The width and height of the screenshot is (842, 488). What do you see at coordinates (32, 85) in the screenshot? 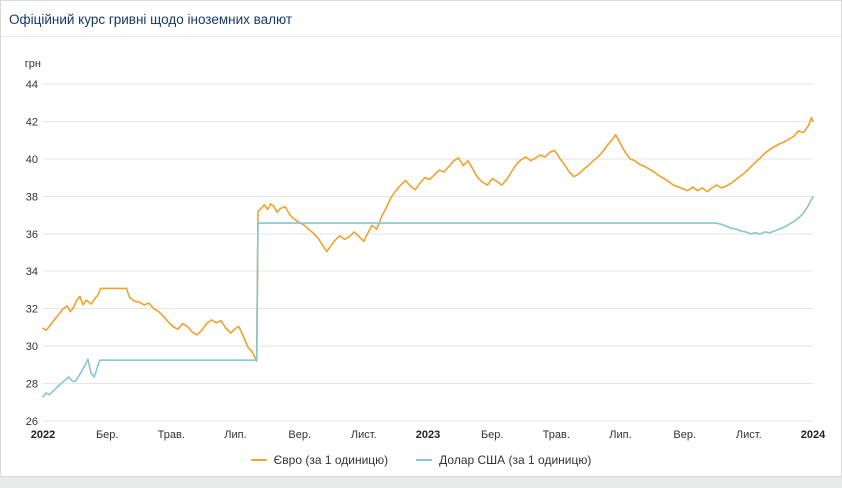
I see `y-tick-label: 44` at bounding box center [32, 85].